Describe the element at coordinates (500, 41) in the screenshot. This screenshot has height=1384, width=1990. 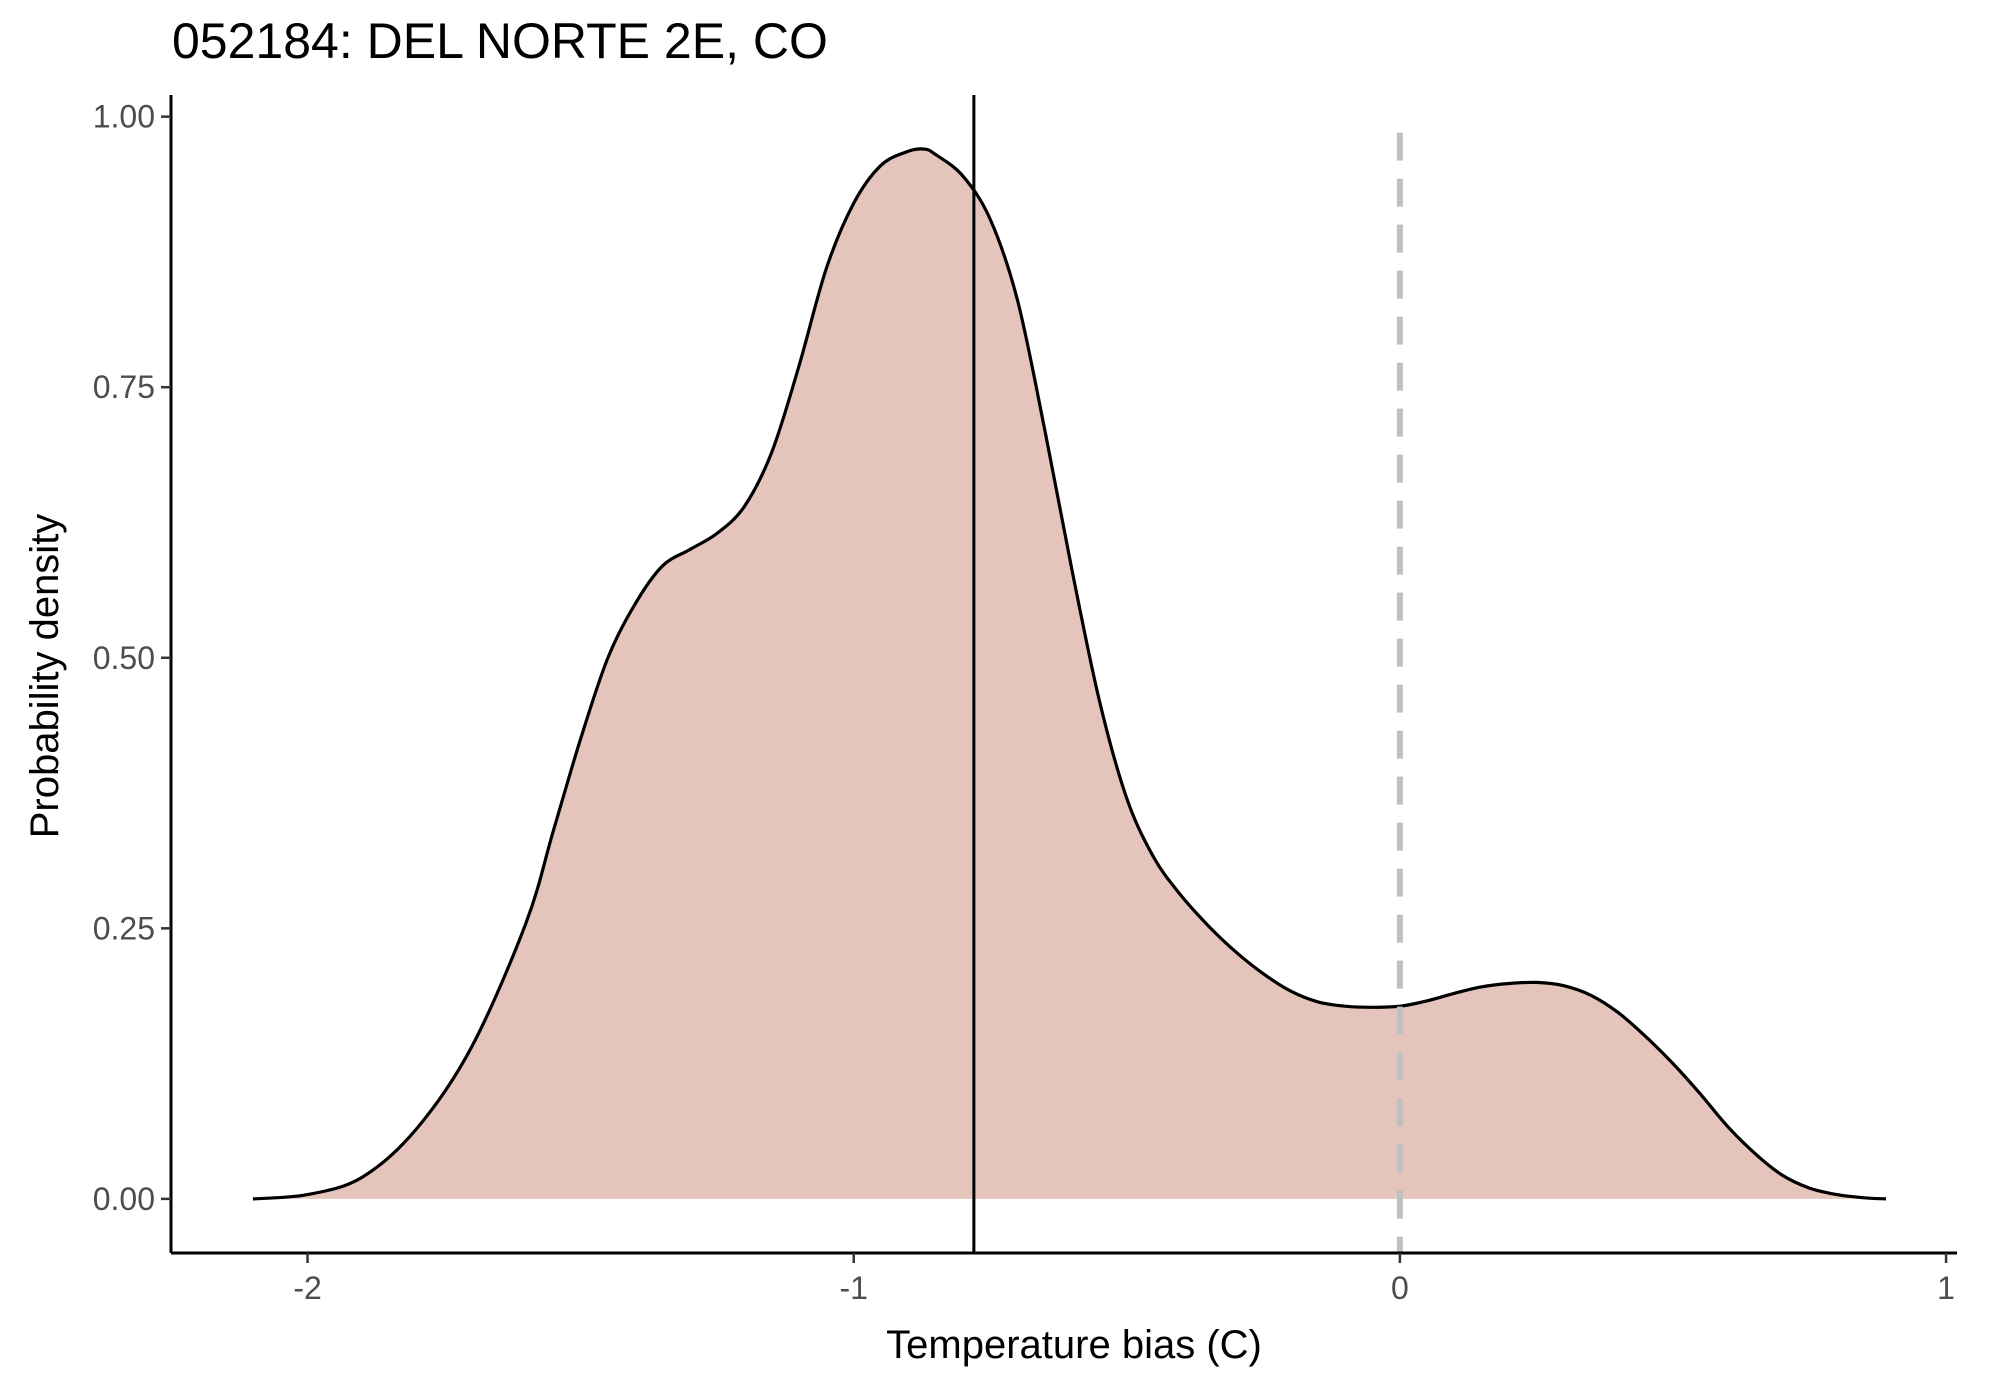
I see `chart-title: 052184: DEL NORTE 2E, CO` at that location.